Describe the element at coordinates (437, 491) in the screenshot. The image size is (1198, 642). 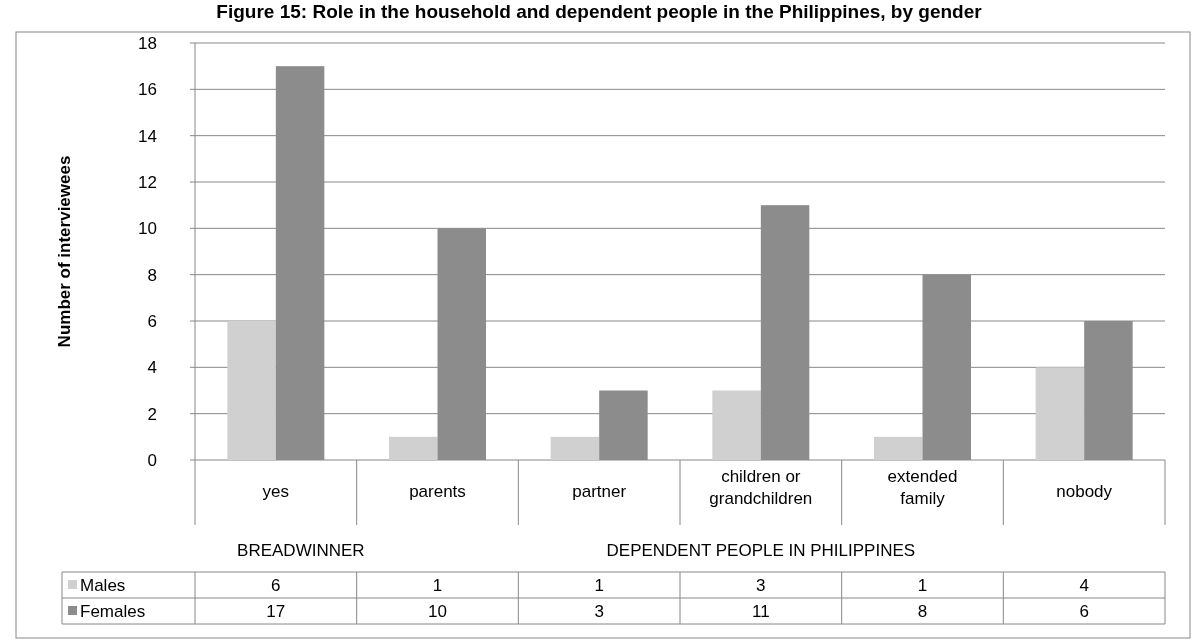
I see `x-tick-label: parents` at that location.